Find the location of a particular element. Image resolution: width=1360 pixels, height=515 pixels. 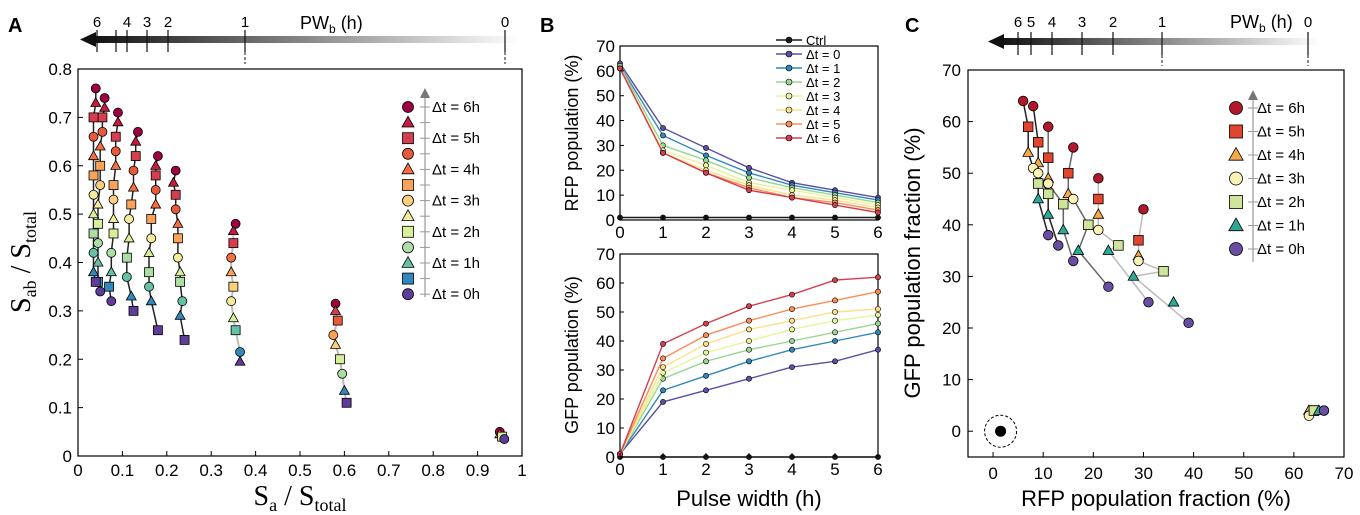

y-tick-label-b: 70 is located at coordinates (605, 254).